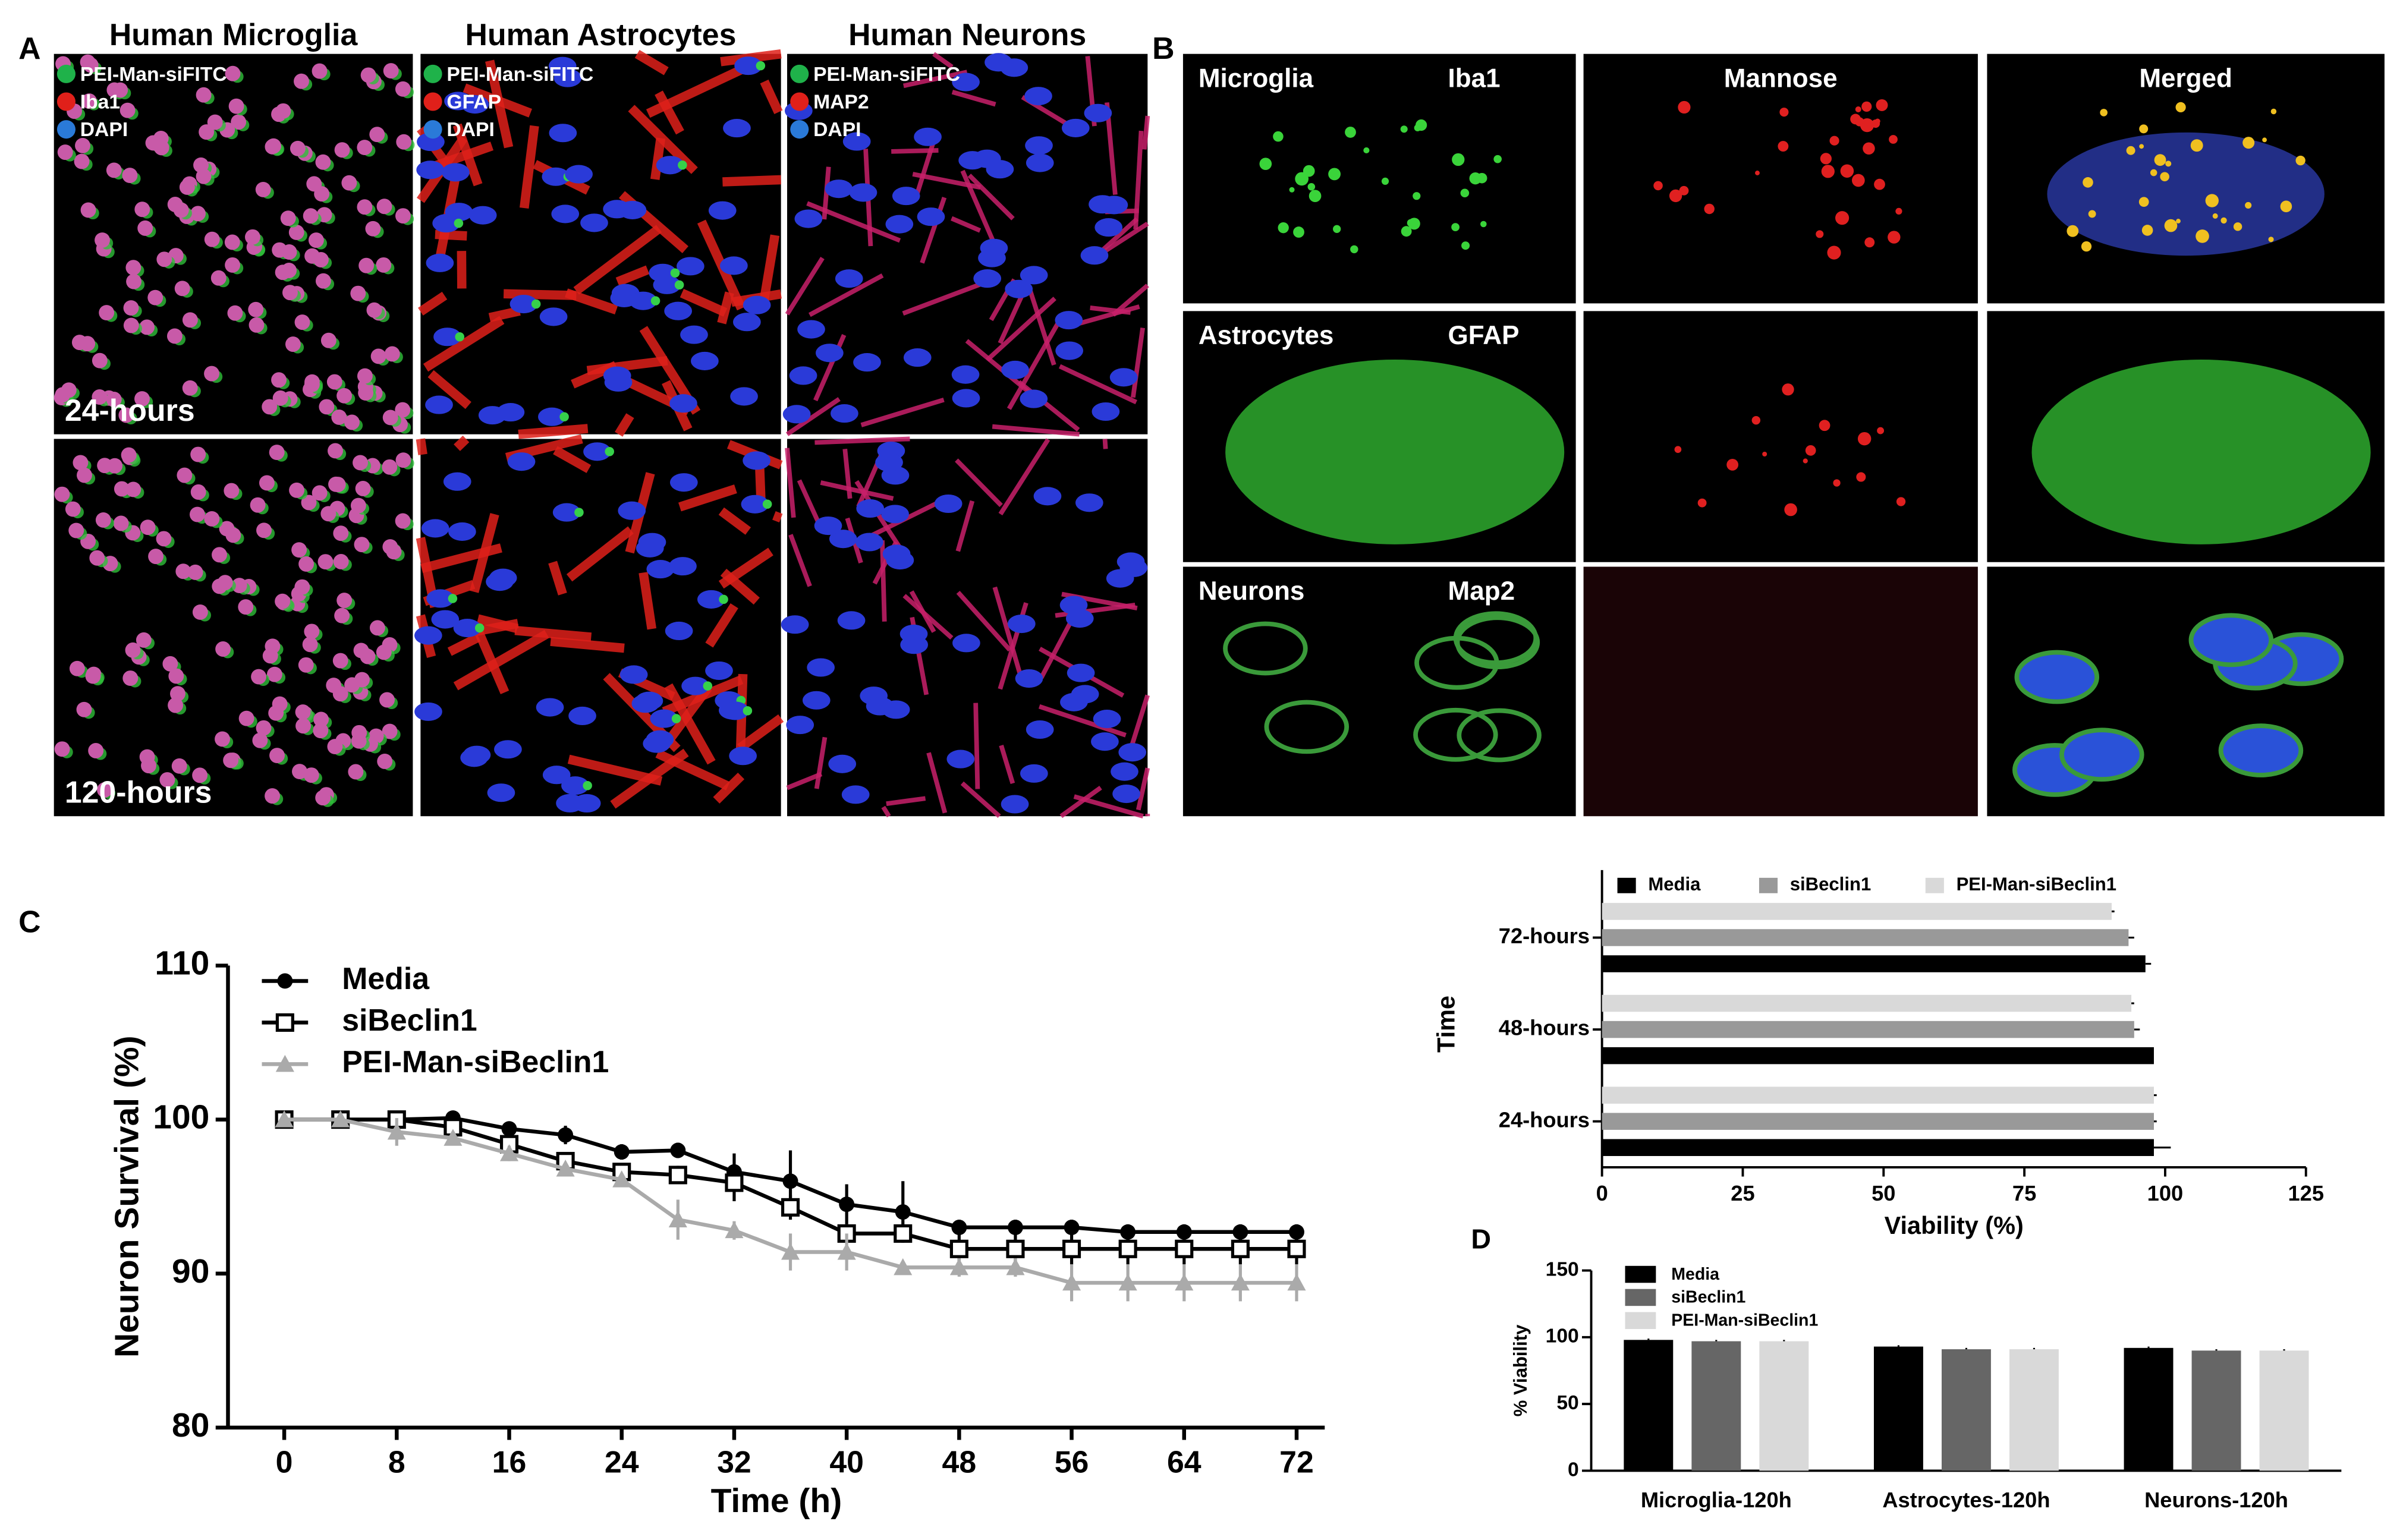  What do you see at coordinates (127, 1196) in the screenshot?
I see `y-axis-label: Neuron Survival (%)` at bounding box center [127, 1196].